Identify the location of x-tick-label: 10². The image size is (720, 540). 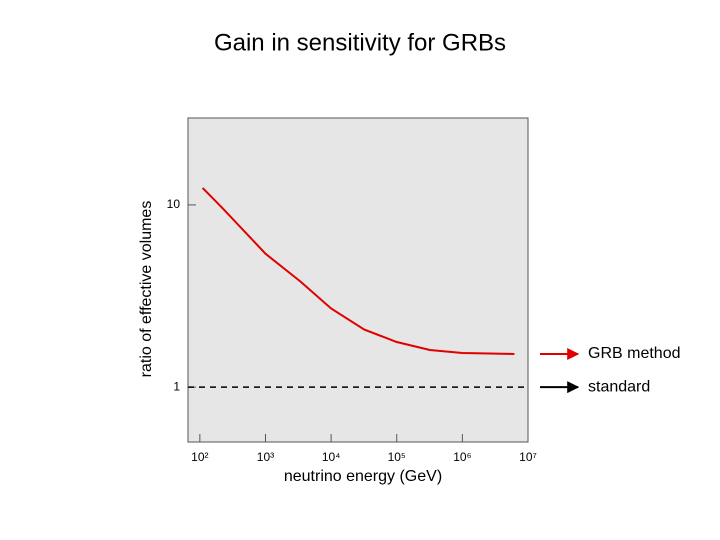
(199, 457).